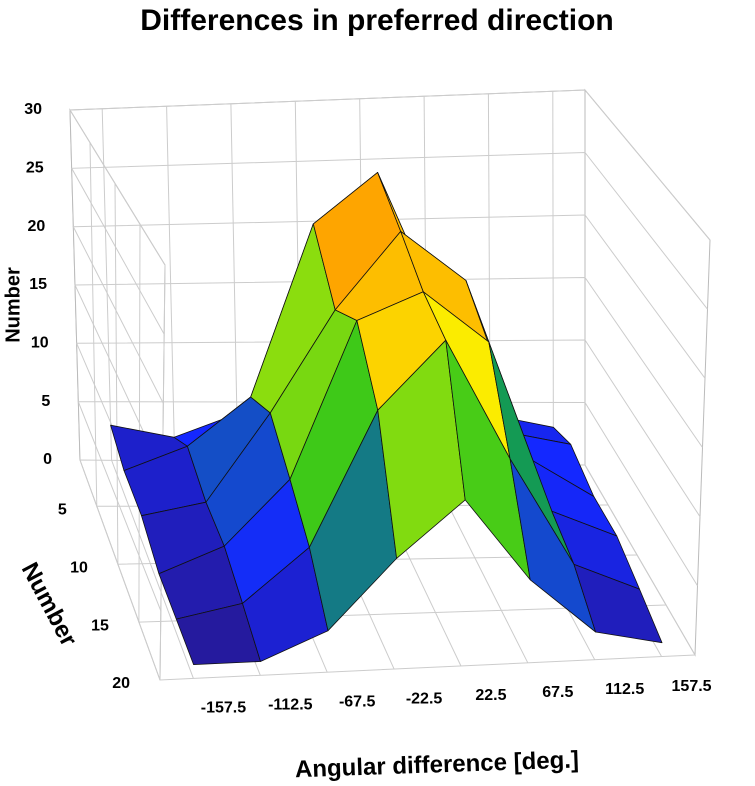 This screenshot has width=755, height=786. Describe the element at coordinates (357, 701) in the screenshot. I see `x-tick-label: -67.5` at that location.